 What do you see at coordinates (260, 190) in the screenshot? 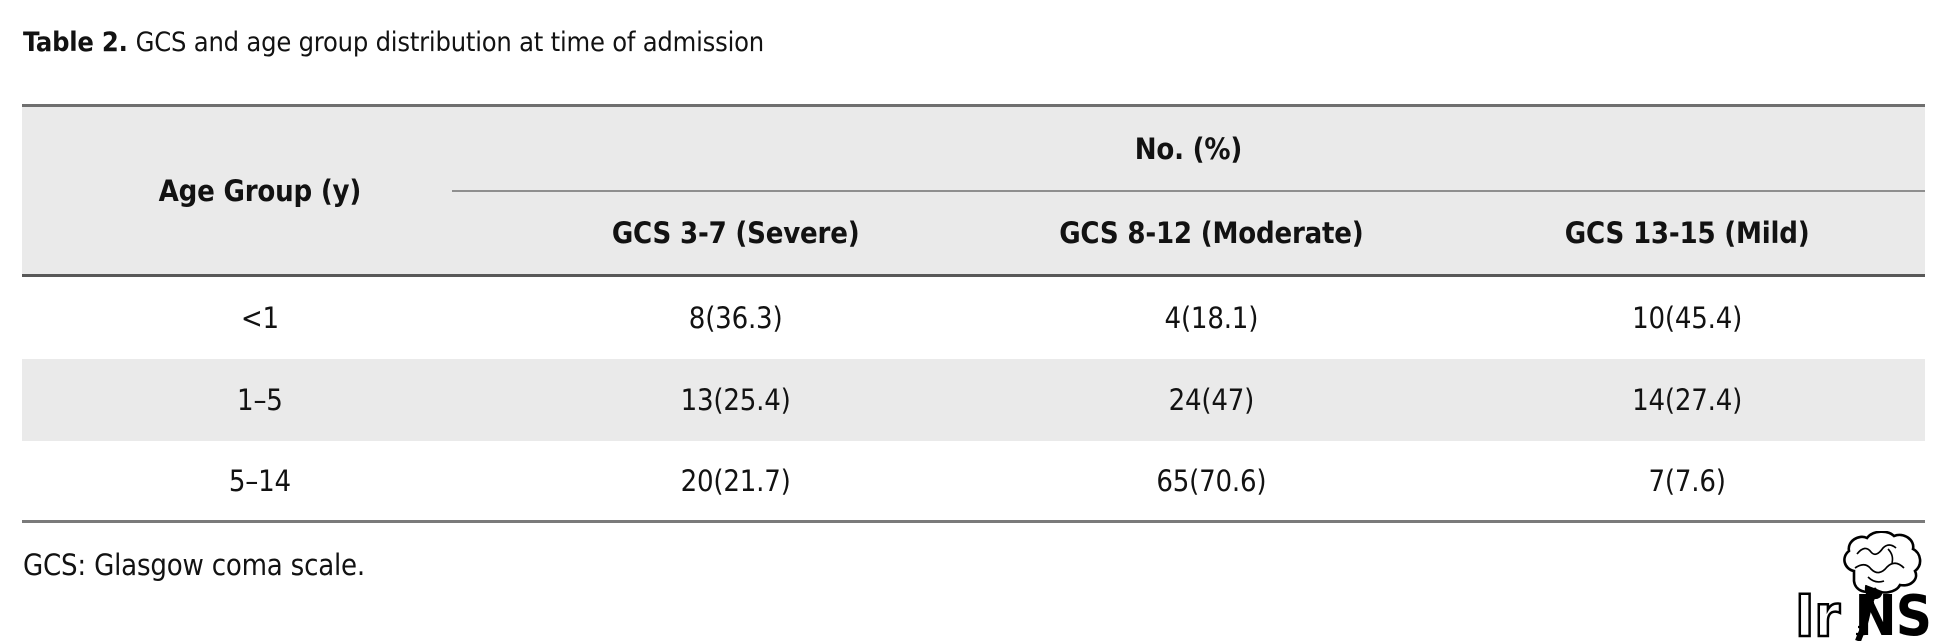
I see `col-header-age-group: Age Group (y)` at bounding box center [260, 190].